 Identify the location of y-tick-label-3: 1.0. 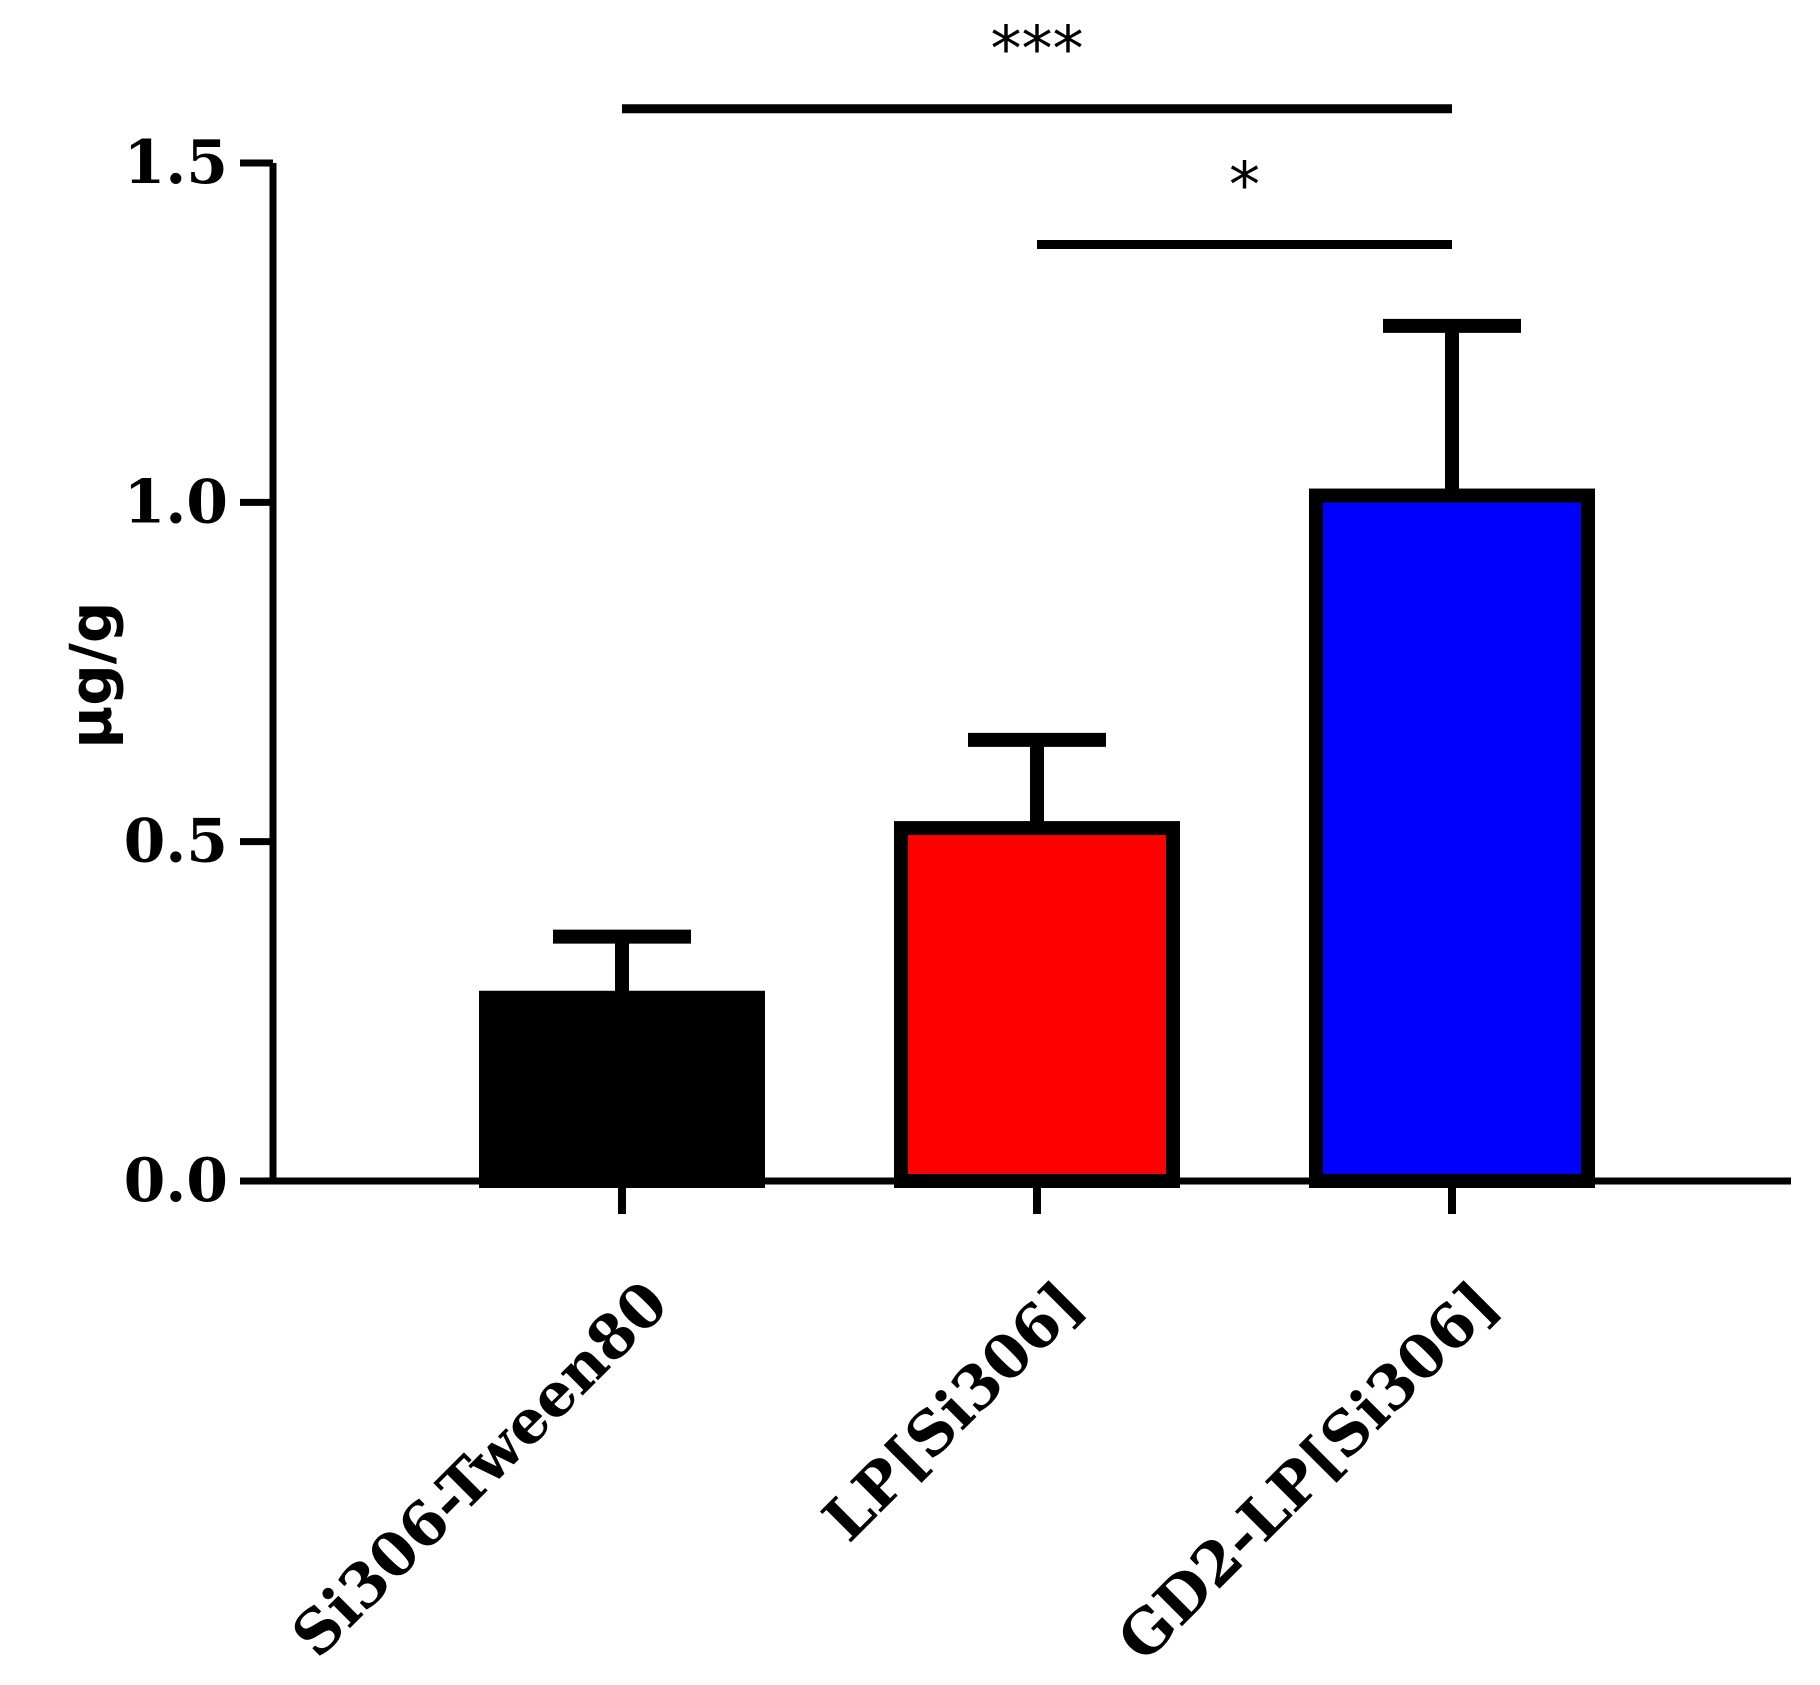
(176, 502).